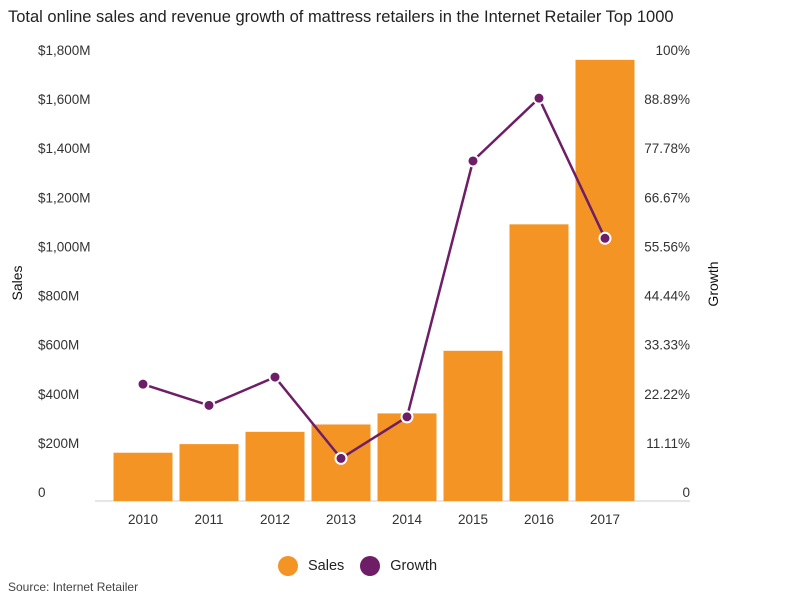 The width and height of the screenshot is (787, 594). What do you see at coordinates (473, 519) in the screenshot?
I see `x-tick-label: 2015` at bounding box center [473, 519].